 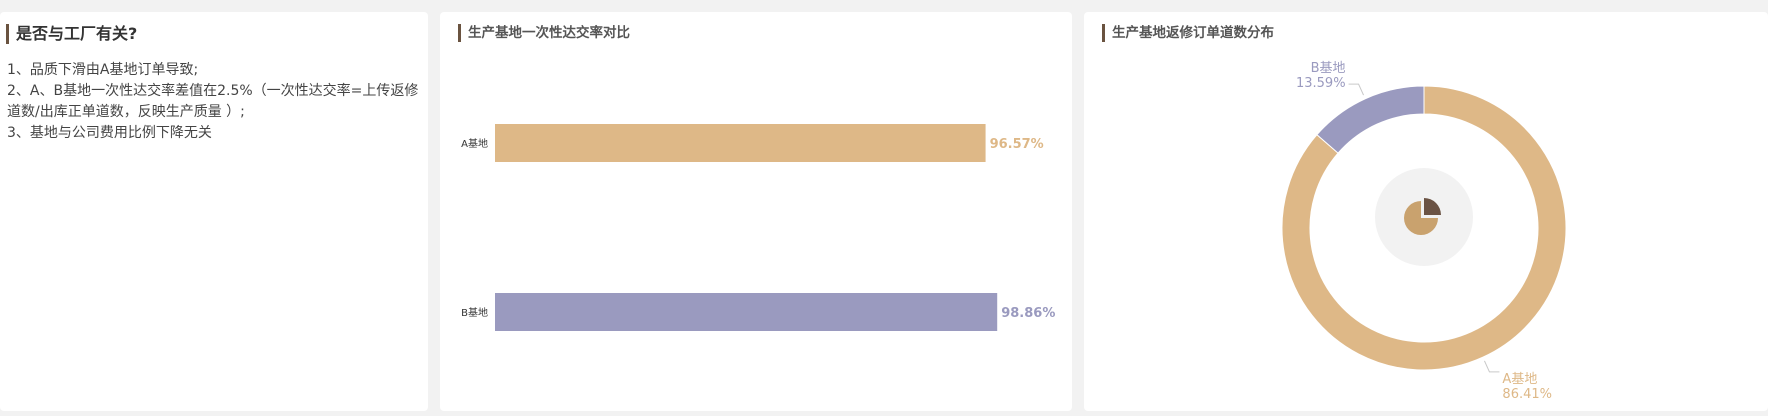 I want to click on bar-category-label: A基地, so click(x=474, y=143).